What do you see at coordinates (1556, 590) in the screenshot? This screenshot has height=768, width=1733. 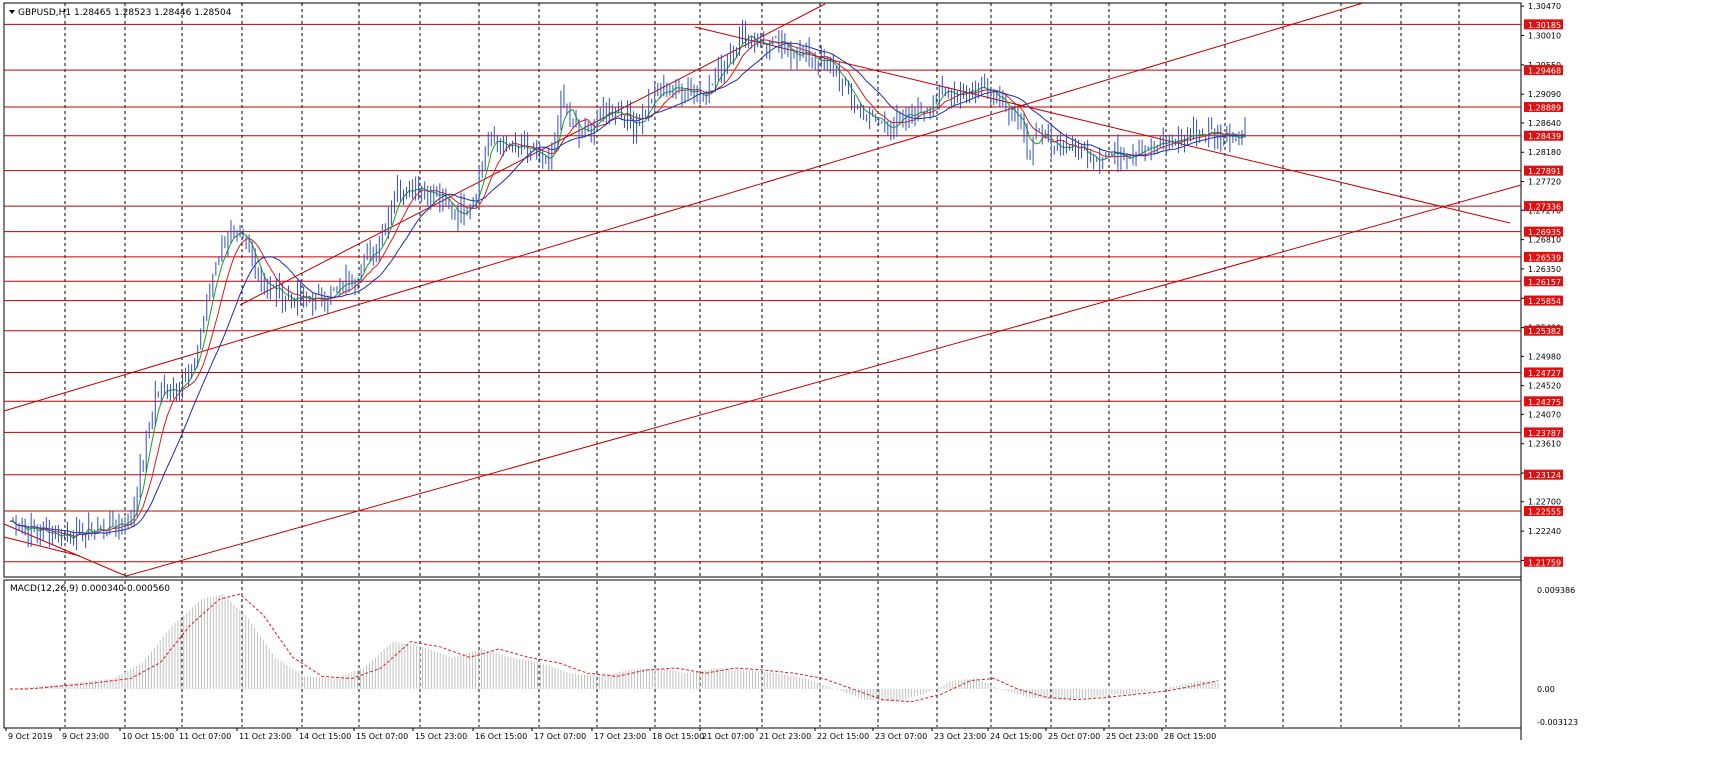 I see `macd-scale-label: 0.009386` at bounding box center [1556, 590].